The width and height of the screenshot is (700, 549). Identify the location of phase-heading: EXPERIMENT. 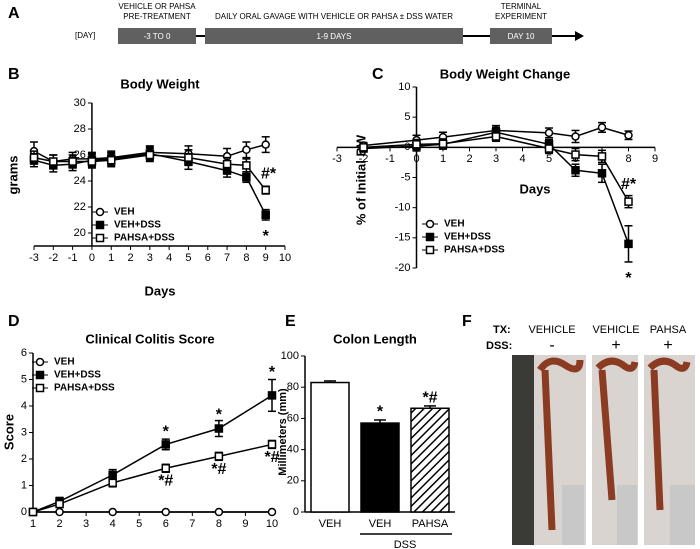
(521, 16).